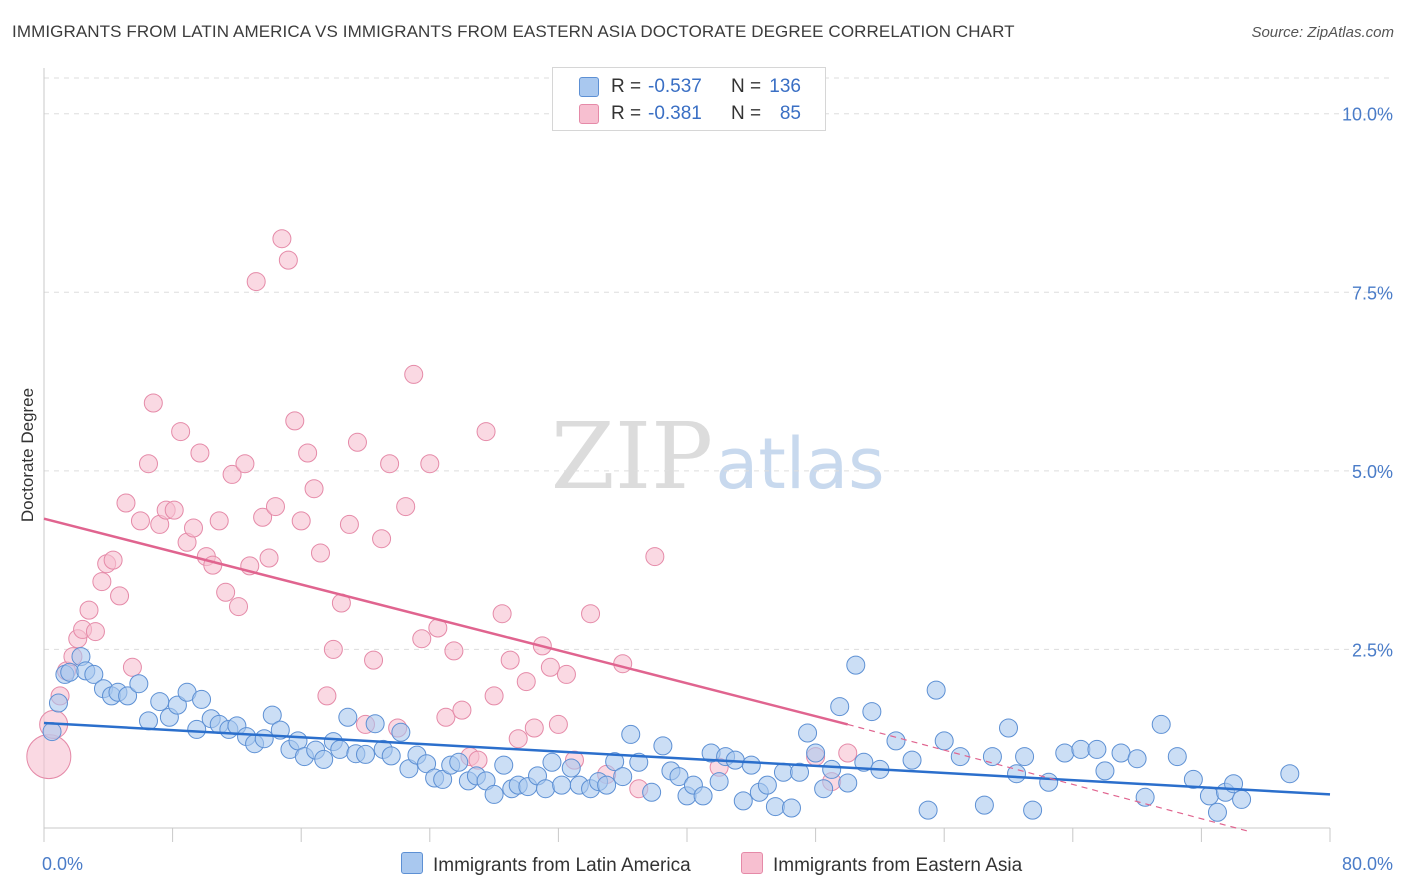 This screenshot has width=1406, height=892. Describe the element at coordinates (546, 864) in the screenshot. I see `legend-item-latin-america: Immigrants from Latin America` at that location.